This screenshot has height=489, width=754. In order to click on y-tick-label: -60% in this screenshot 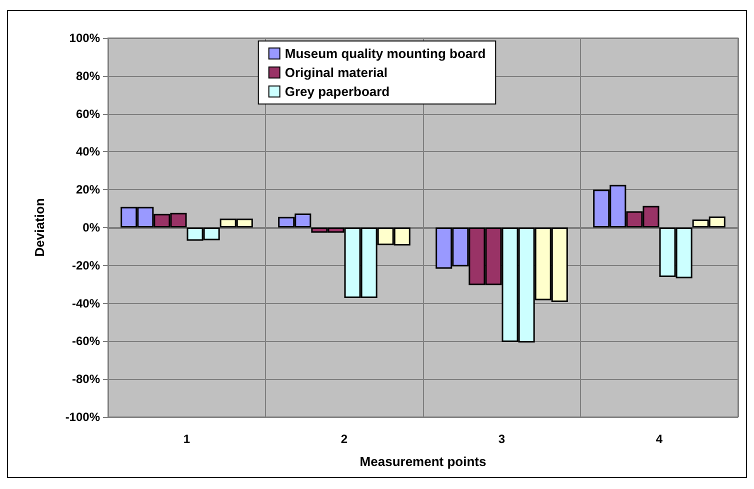, I will do `click(86, 341)`.